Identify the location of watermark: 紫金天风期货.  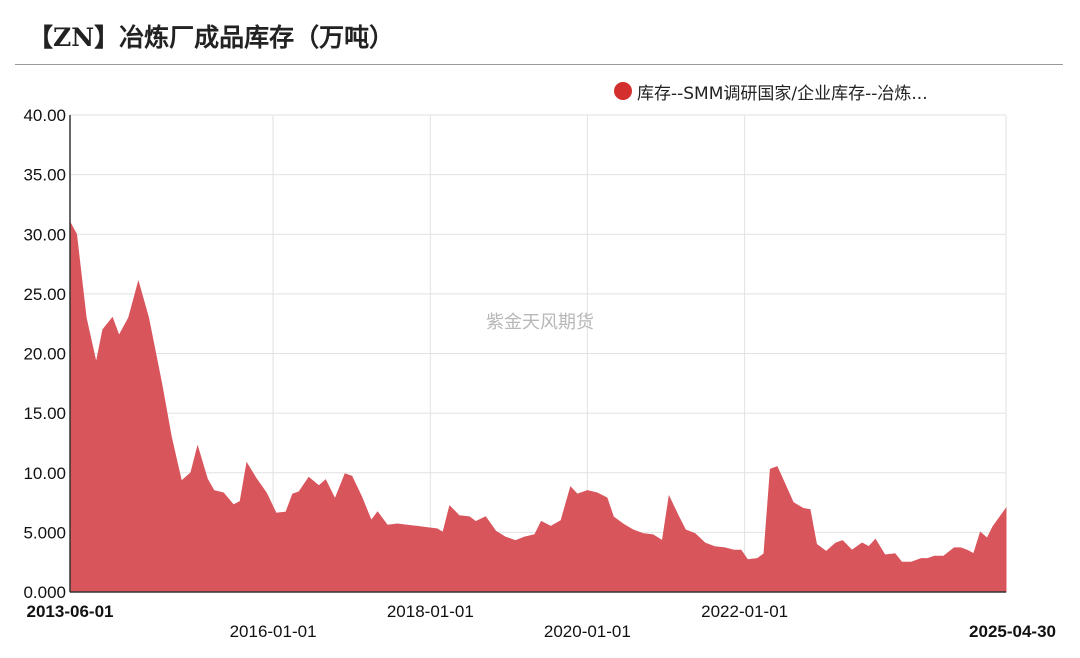
(540, 322).